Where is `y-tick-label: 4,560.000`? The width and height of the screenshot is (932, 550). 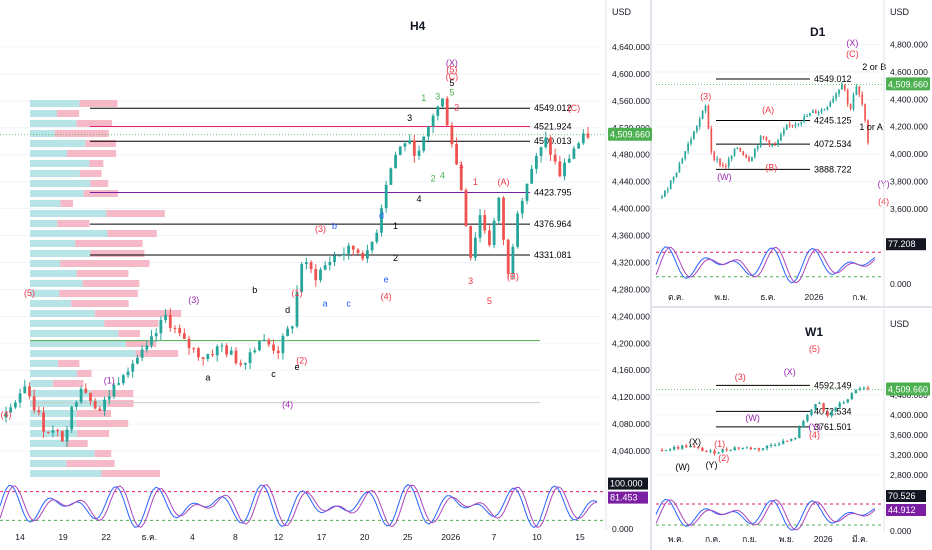
y-tick-label: 4,560.000 is located at coordinates (631, 101).